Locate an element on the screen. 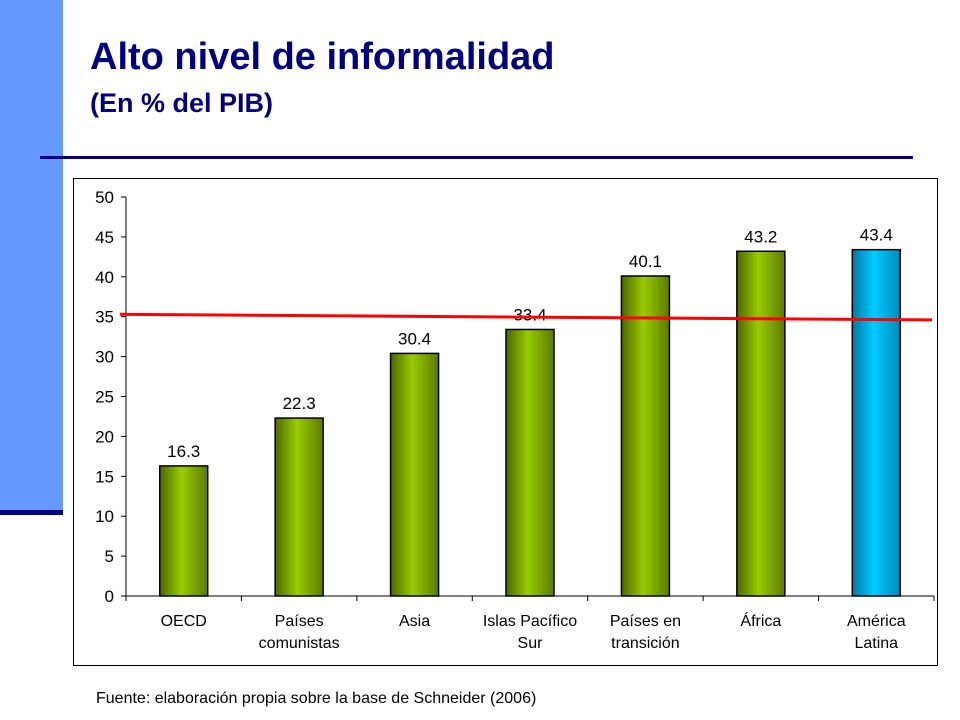 This screenshot has height=720, width=960. x-category-label-line: África is located at coordinates (760, 620).